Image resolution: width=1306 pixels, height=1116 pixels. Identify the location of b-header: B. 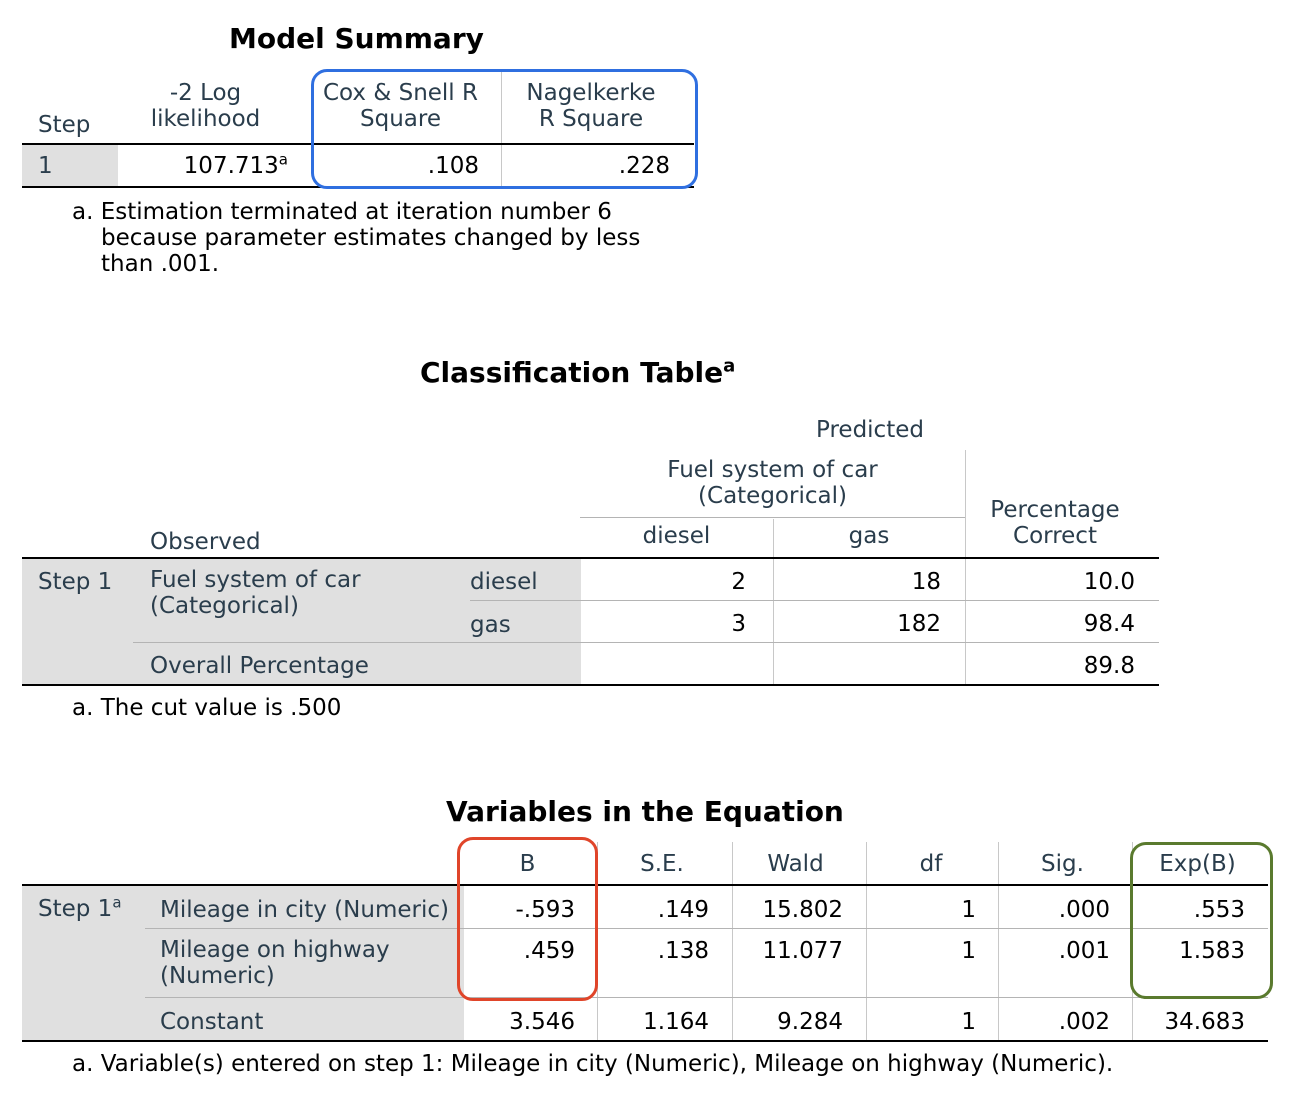
(527, 864).